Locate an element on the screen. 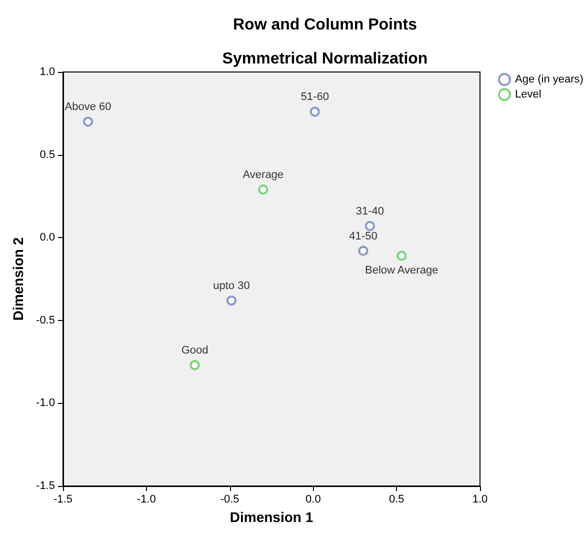 The height and width of the screenshot is (534, 588). y-tick-label: 0.0 is located at coordinates (47, 238).